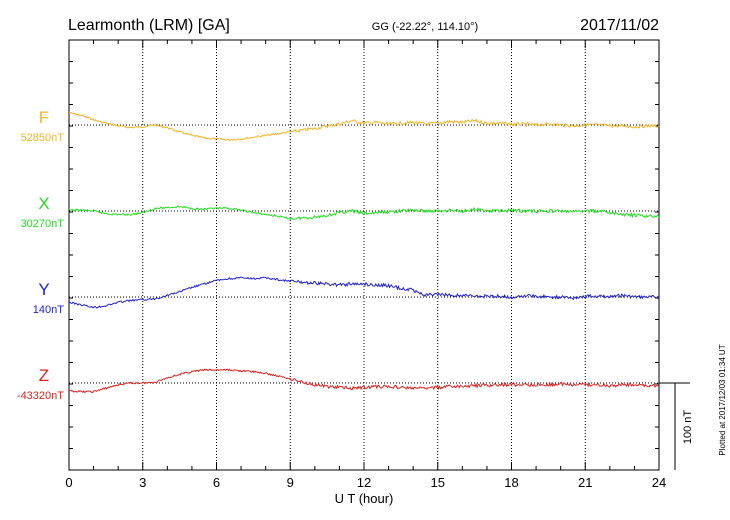 This screenshot has width=730, height=520. Describe the element at coordinates (438, 482) in the screenshot. I see `x-tick-label: 15` at that location.